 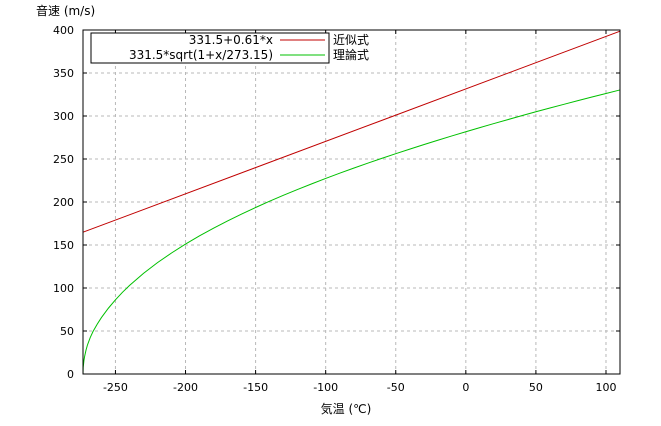 I want to click on y-axis-title: 音速 (m/s), so click(x=65, y=10).